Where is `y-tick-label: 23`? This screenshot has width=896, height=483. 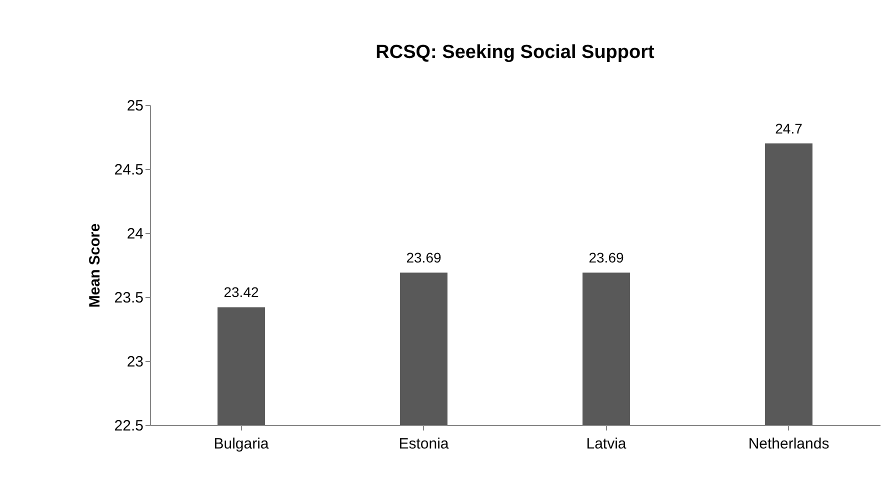 y-tick-label: 23 is located at coordinates (135, 362).